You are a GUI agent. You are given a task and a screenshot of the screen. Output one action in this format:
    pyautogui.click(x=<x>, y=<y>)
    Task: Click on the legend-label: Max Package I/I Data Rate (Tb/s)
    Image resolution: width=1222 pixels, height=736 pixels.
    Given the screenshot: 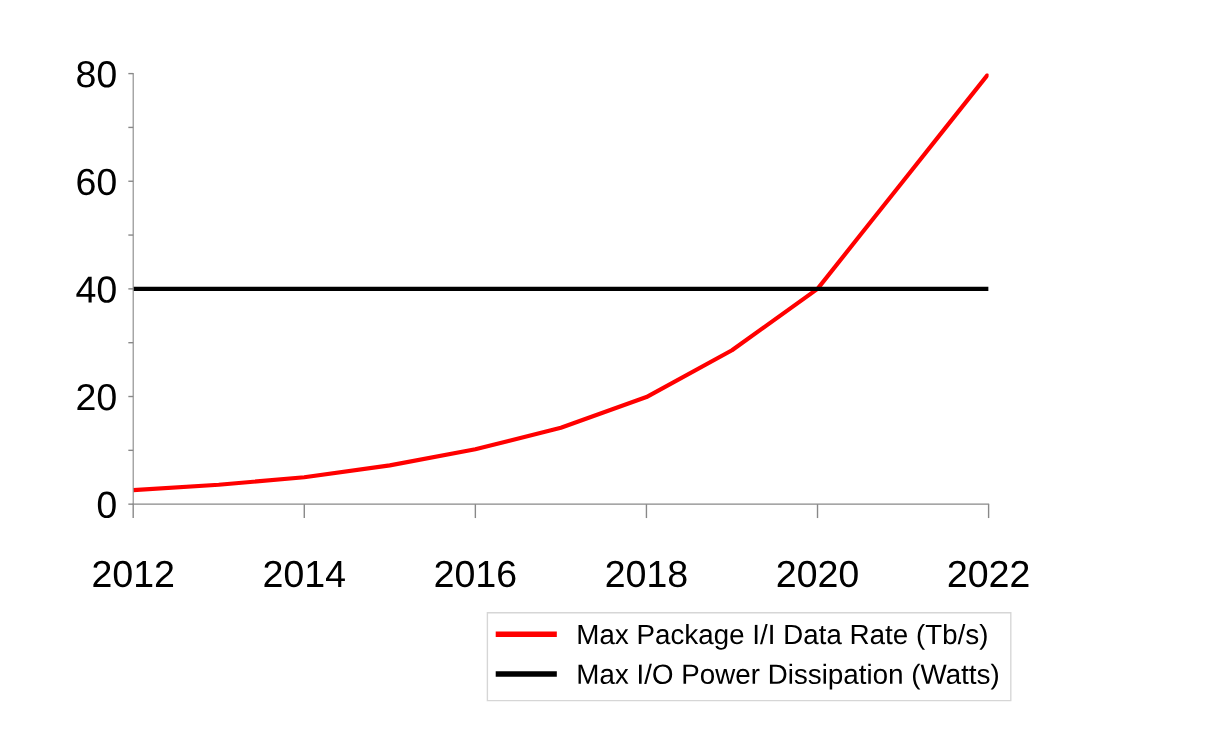 What is the action you would take?
    pyautogui.click(x=782, y=636)
    